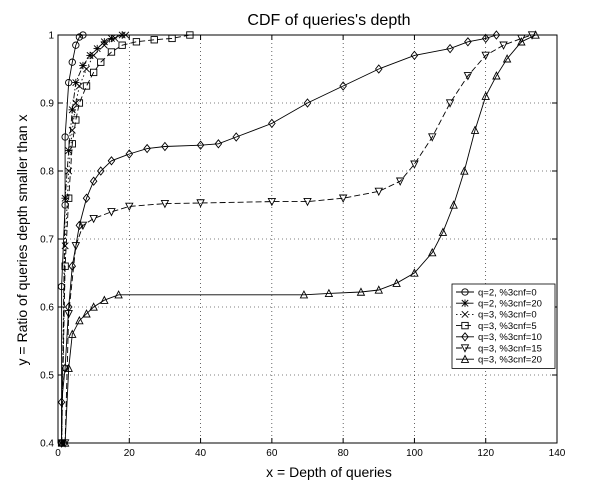  What do you see at coordinates (485, 453) in the screenshot?
I see `x-tick-label: 120` at bounding box center [485, 453].